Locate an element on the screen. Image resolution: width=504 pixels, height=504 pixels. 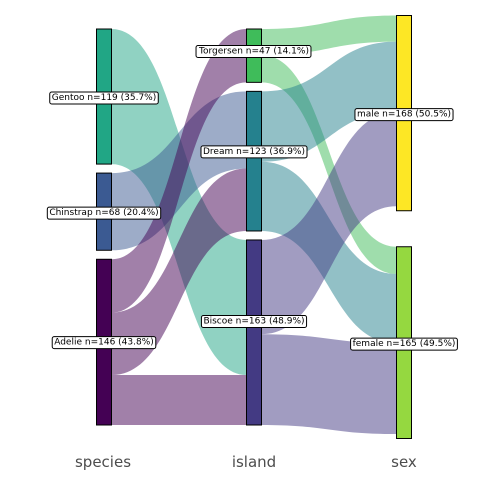
axis-label-island: island is located at coordinates (254, 462).